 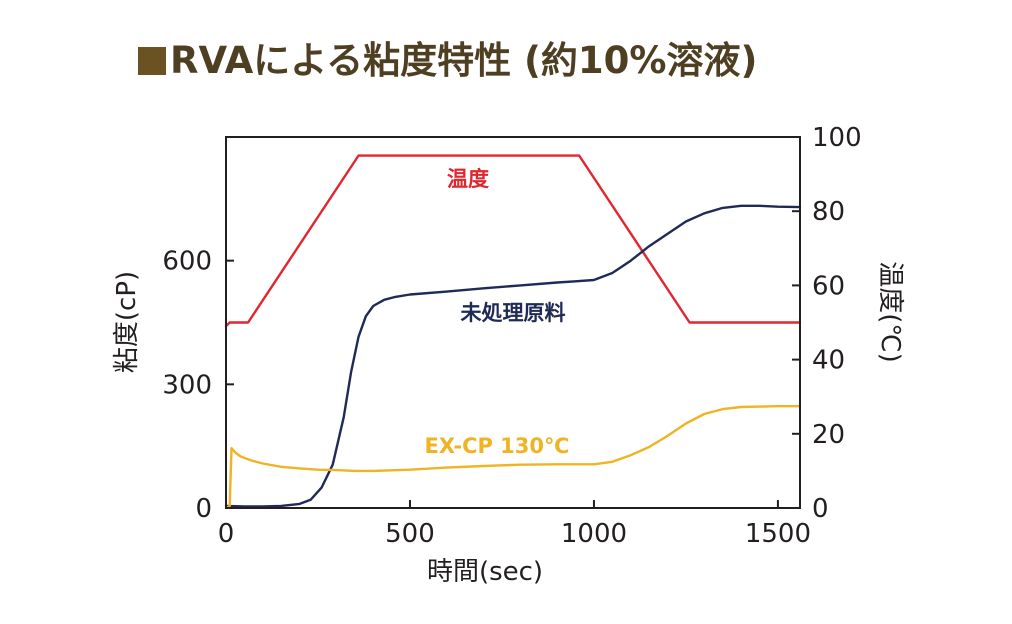 What do you see at coordinates (828, 435) in the screenshot?
I see `y2-tick-label: 20` at bounding box center [828, 435].